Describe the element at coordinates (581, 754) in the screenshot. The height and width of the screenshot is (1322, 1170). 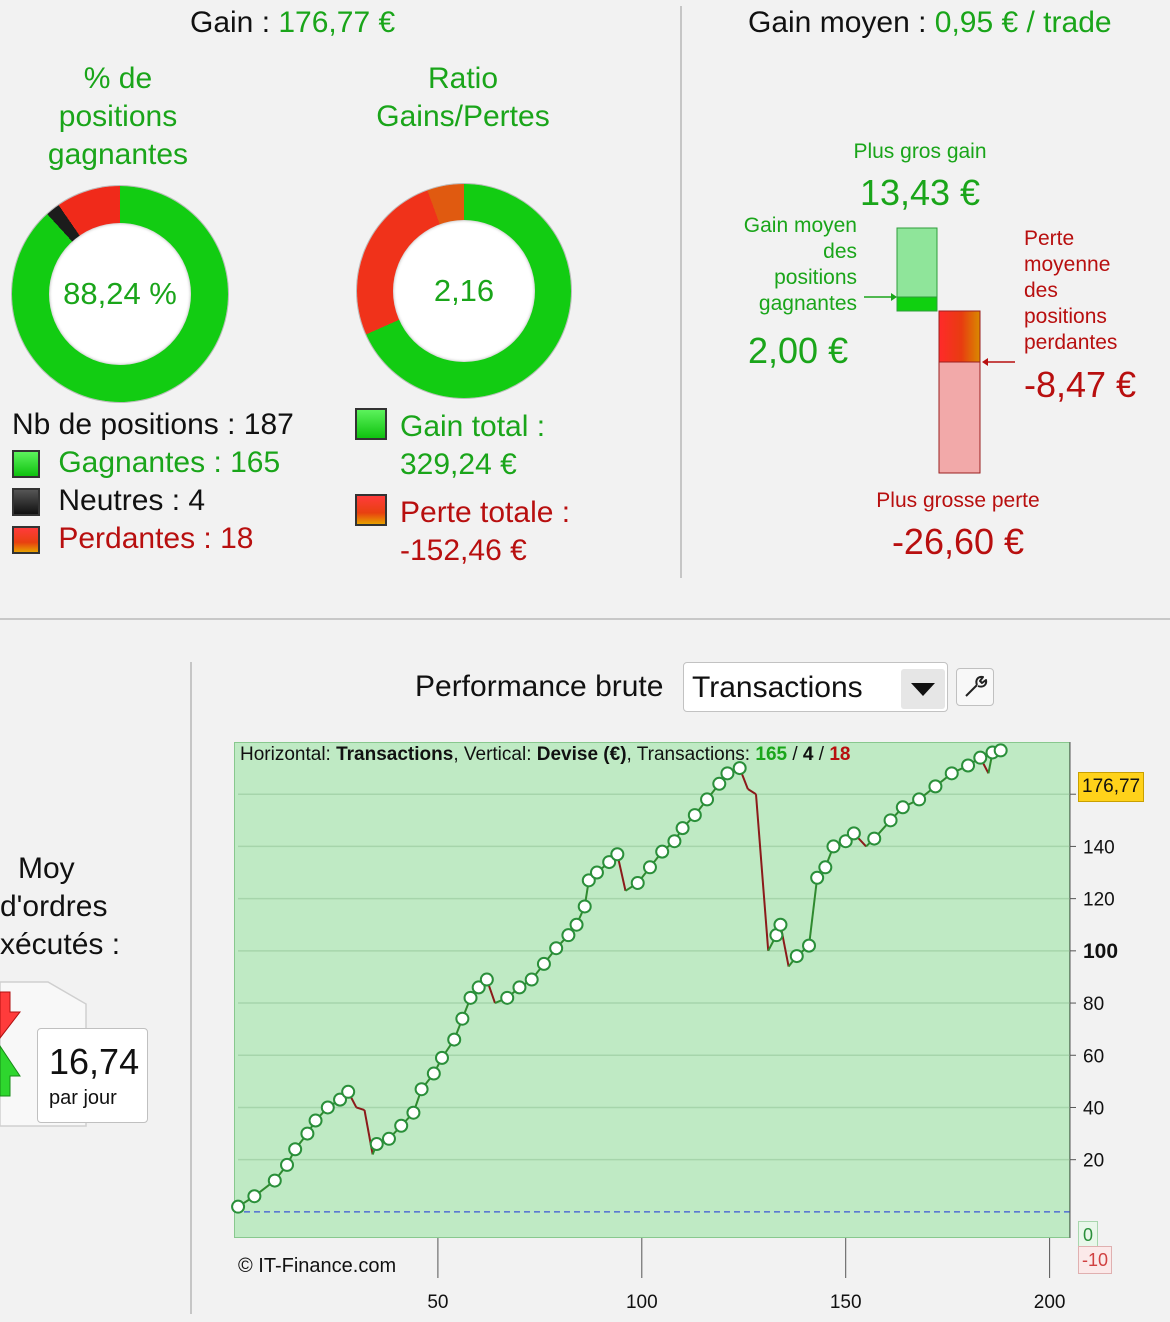
I see `chart-info-text: Devise (€)` at that location.